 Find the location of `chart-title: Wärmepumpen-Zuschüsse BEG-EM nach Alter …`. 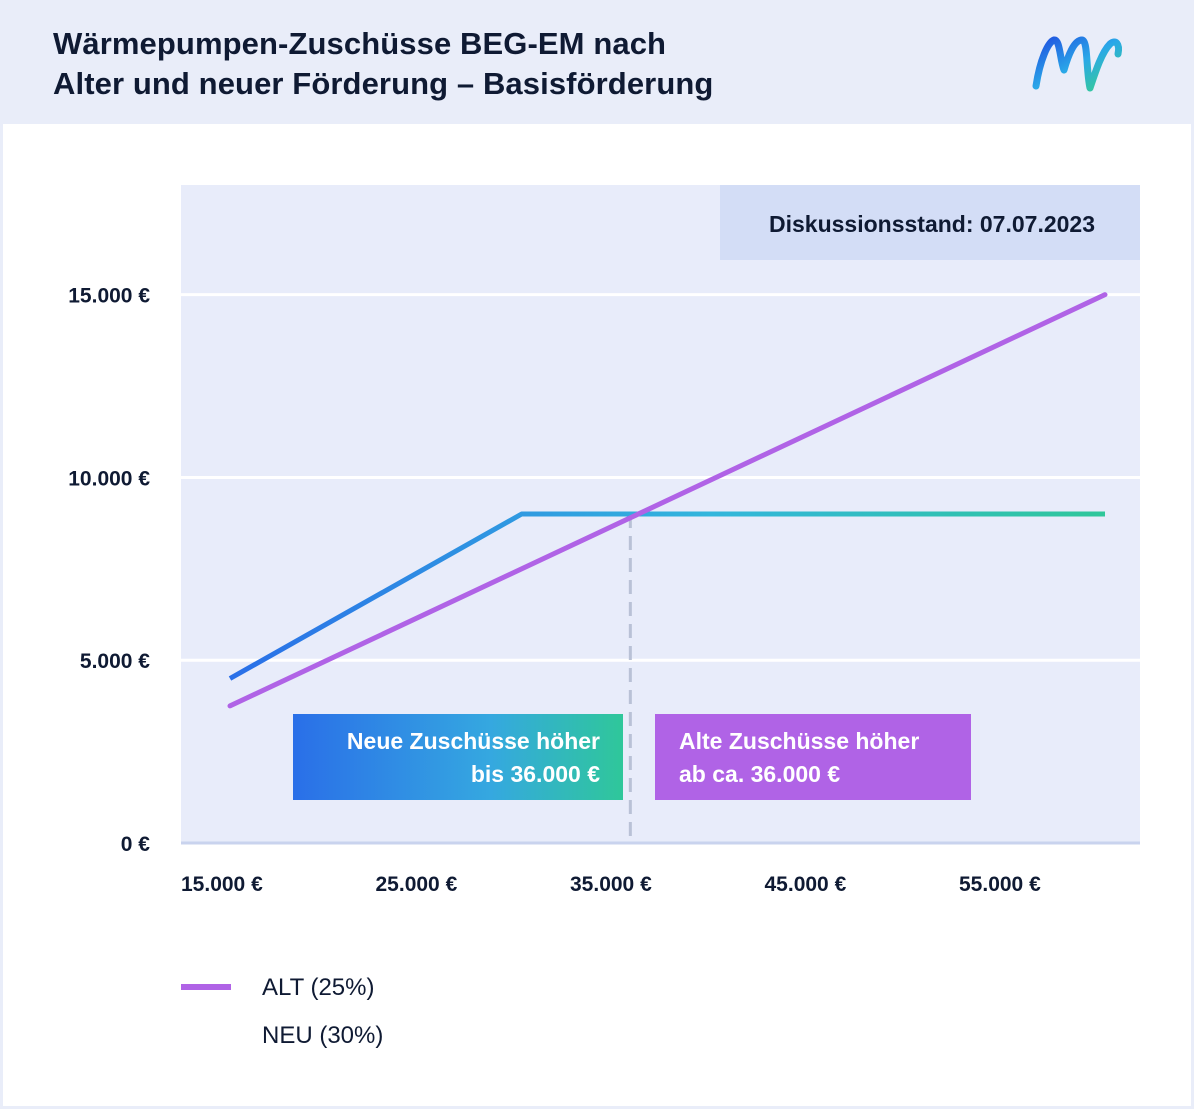

chart-title: Wärmepumpen-Zuschüsse BEG-EM nach Alter … is located at coordinates (383, 64).